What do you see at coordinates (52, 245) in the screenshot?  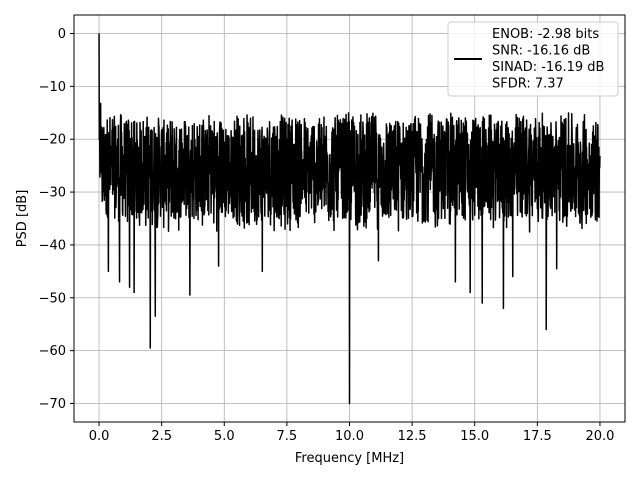 I see `y-tick-label: −40` at bounding box center [52, 245].